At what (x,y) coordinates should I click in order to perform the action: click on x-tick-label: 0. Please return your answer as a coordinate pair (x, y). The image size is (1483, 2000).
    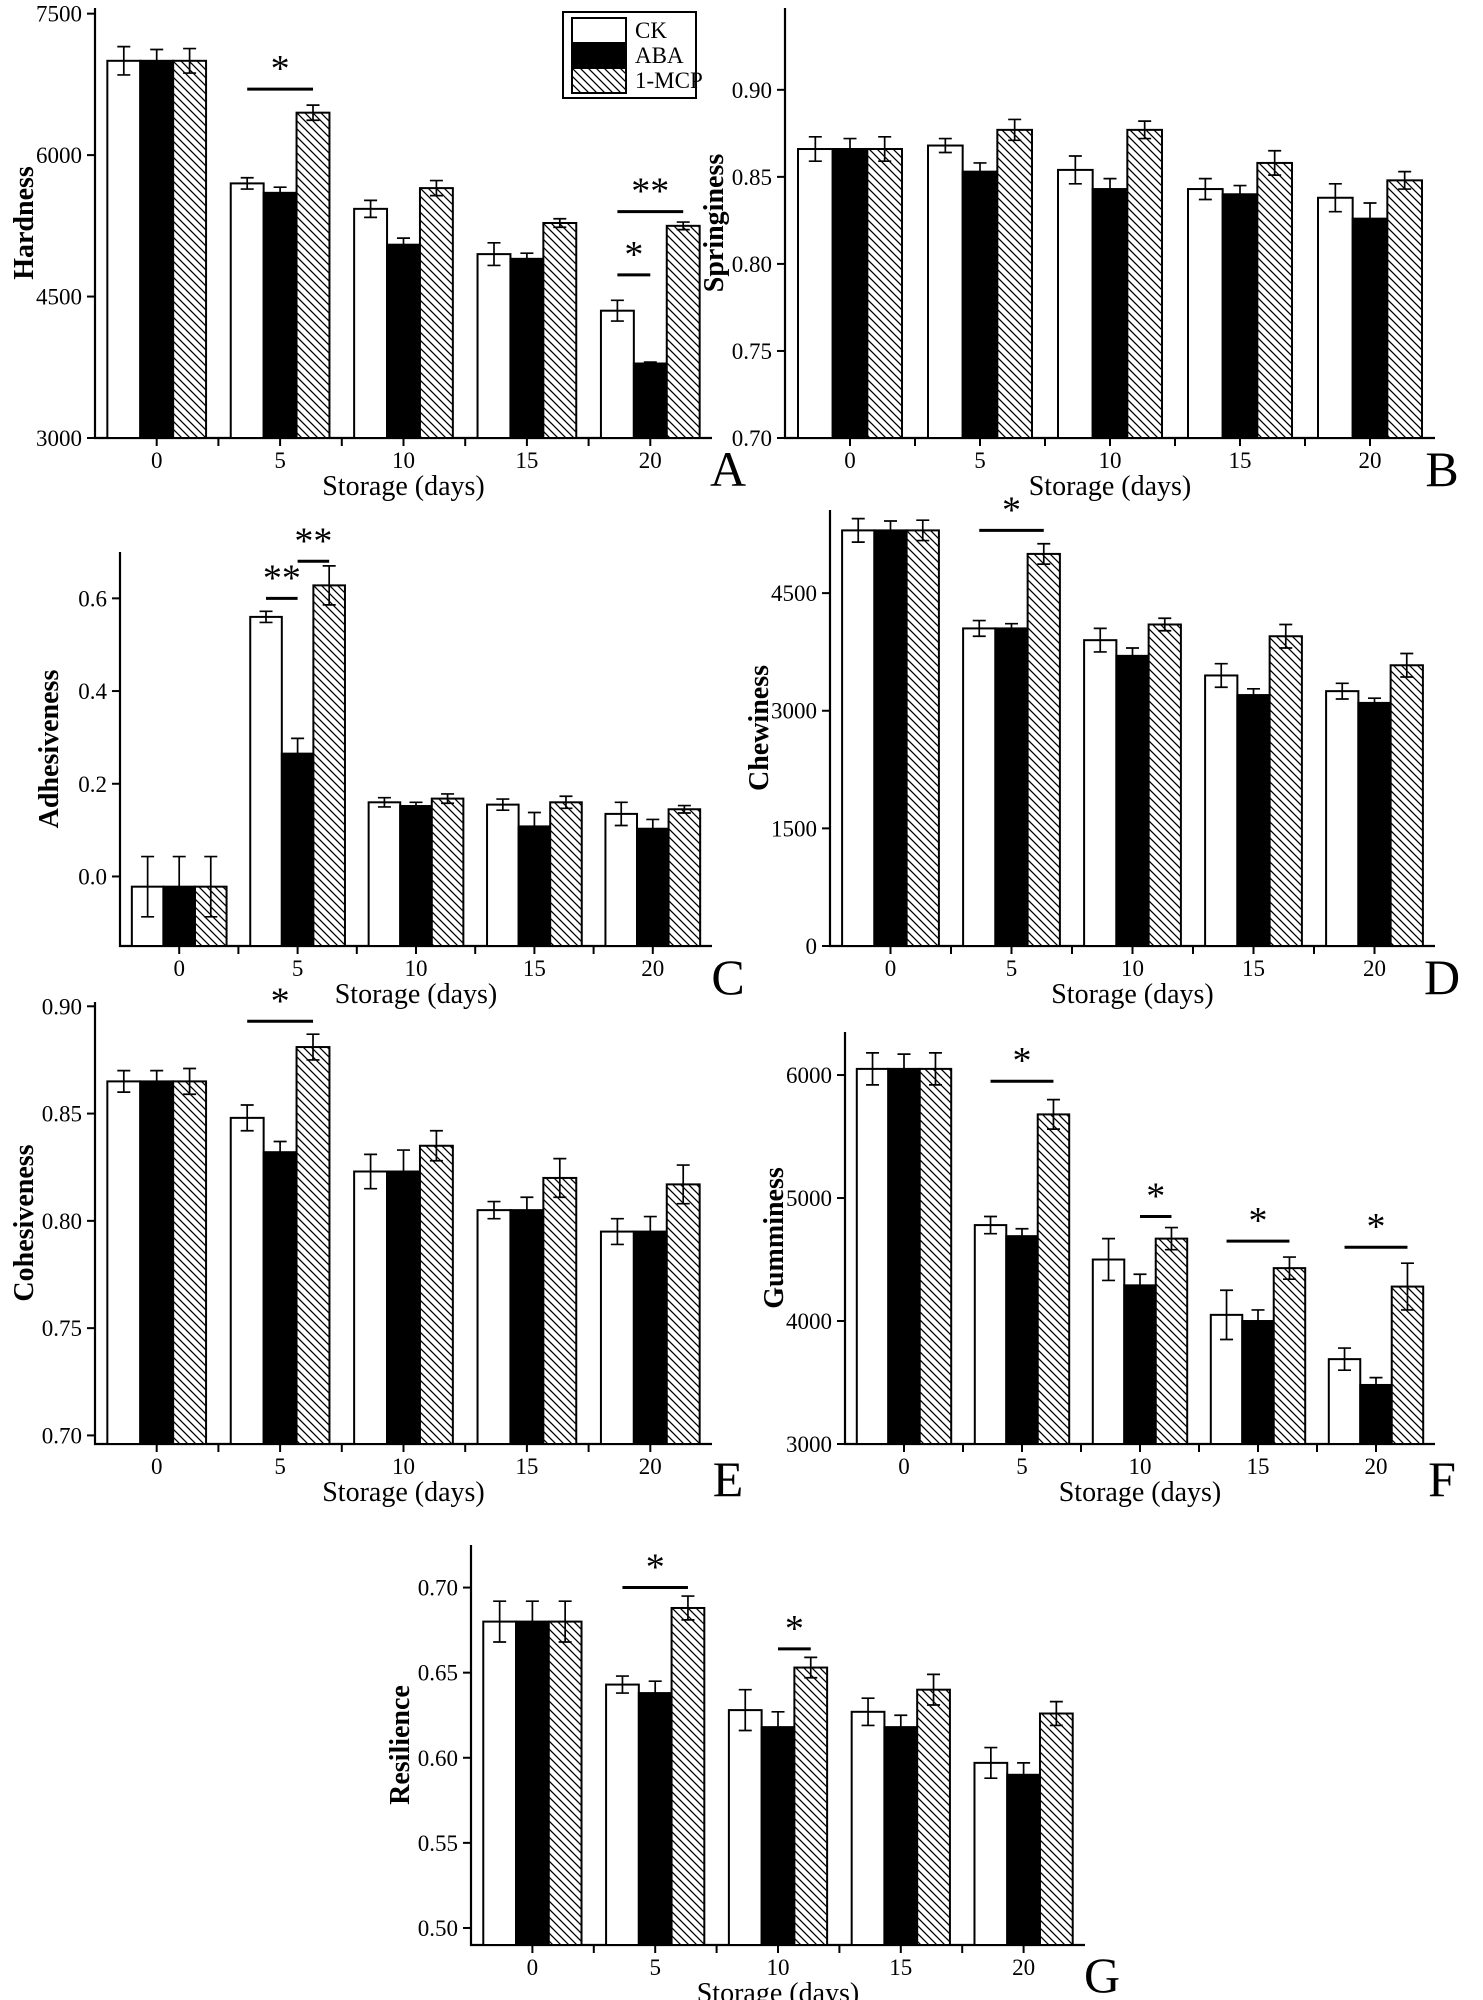
    Looking at the image, I should click on (157, 460).